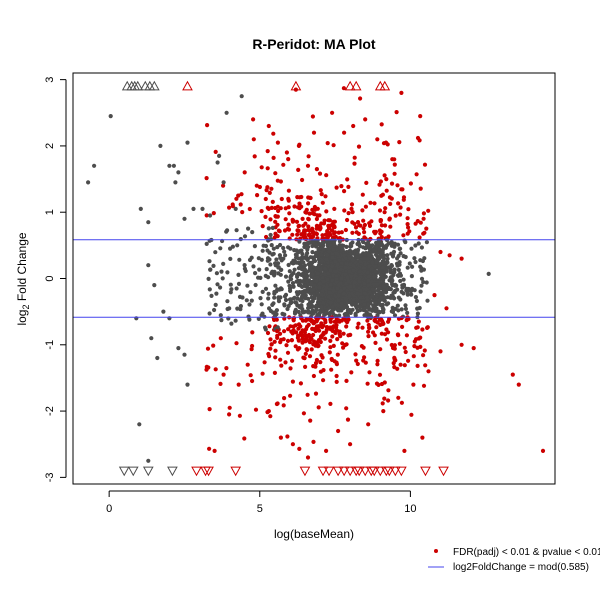 The height and width of the screenshot is (600, 600). Describe the element at coordinates (208, 471) in the screenshot. I see `outlier-down-marker` at that location.